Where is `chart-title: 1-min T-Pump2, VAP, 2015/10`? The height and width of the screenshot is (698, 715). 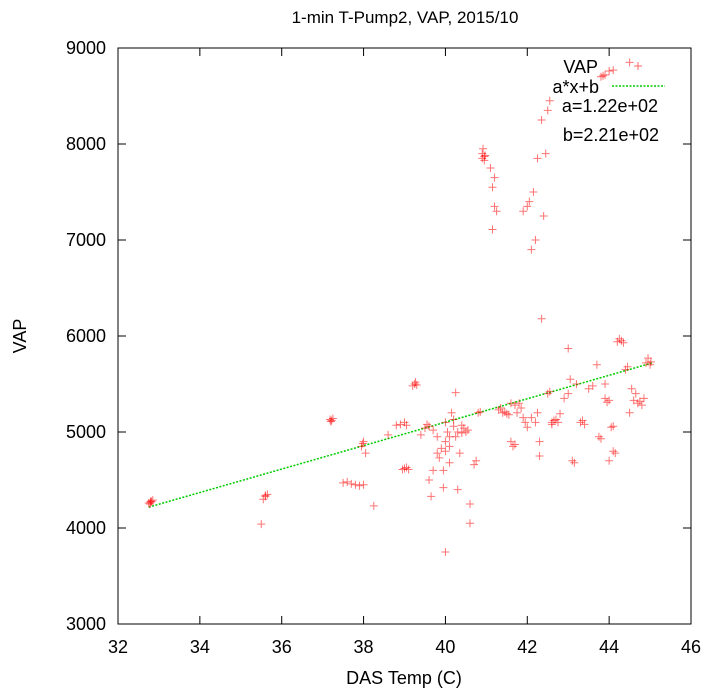 chart-title: 1-min T-Pump2, VAP, 2015/10 is located at coordinates (405, 17).